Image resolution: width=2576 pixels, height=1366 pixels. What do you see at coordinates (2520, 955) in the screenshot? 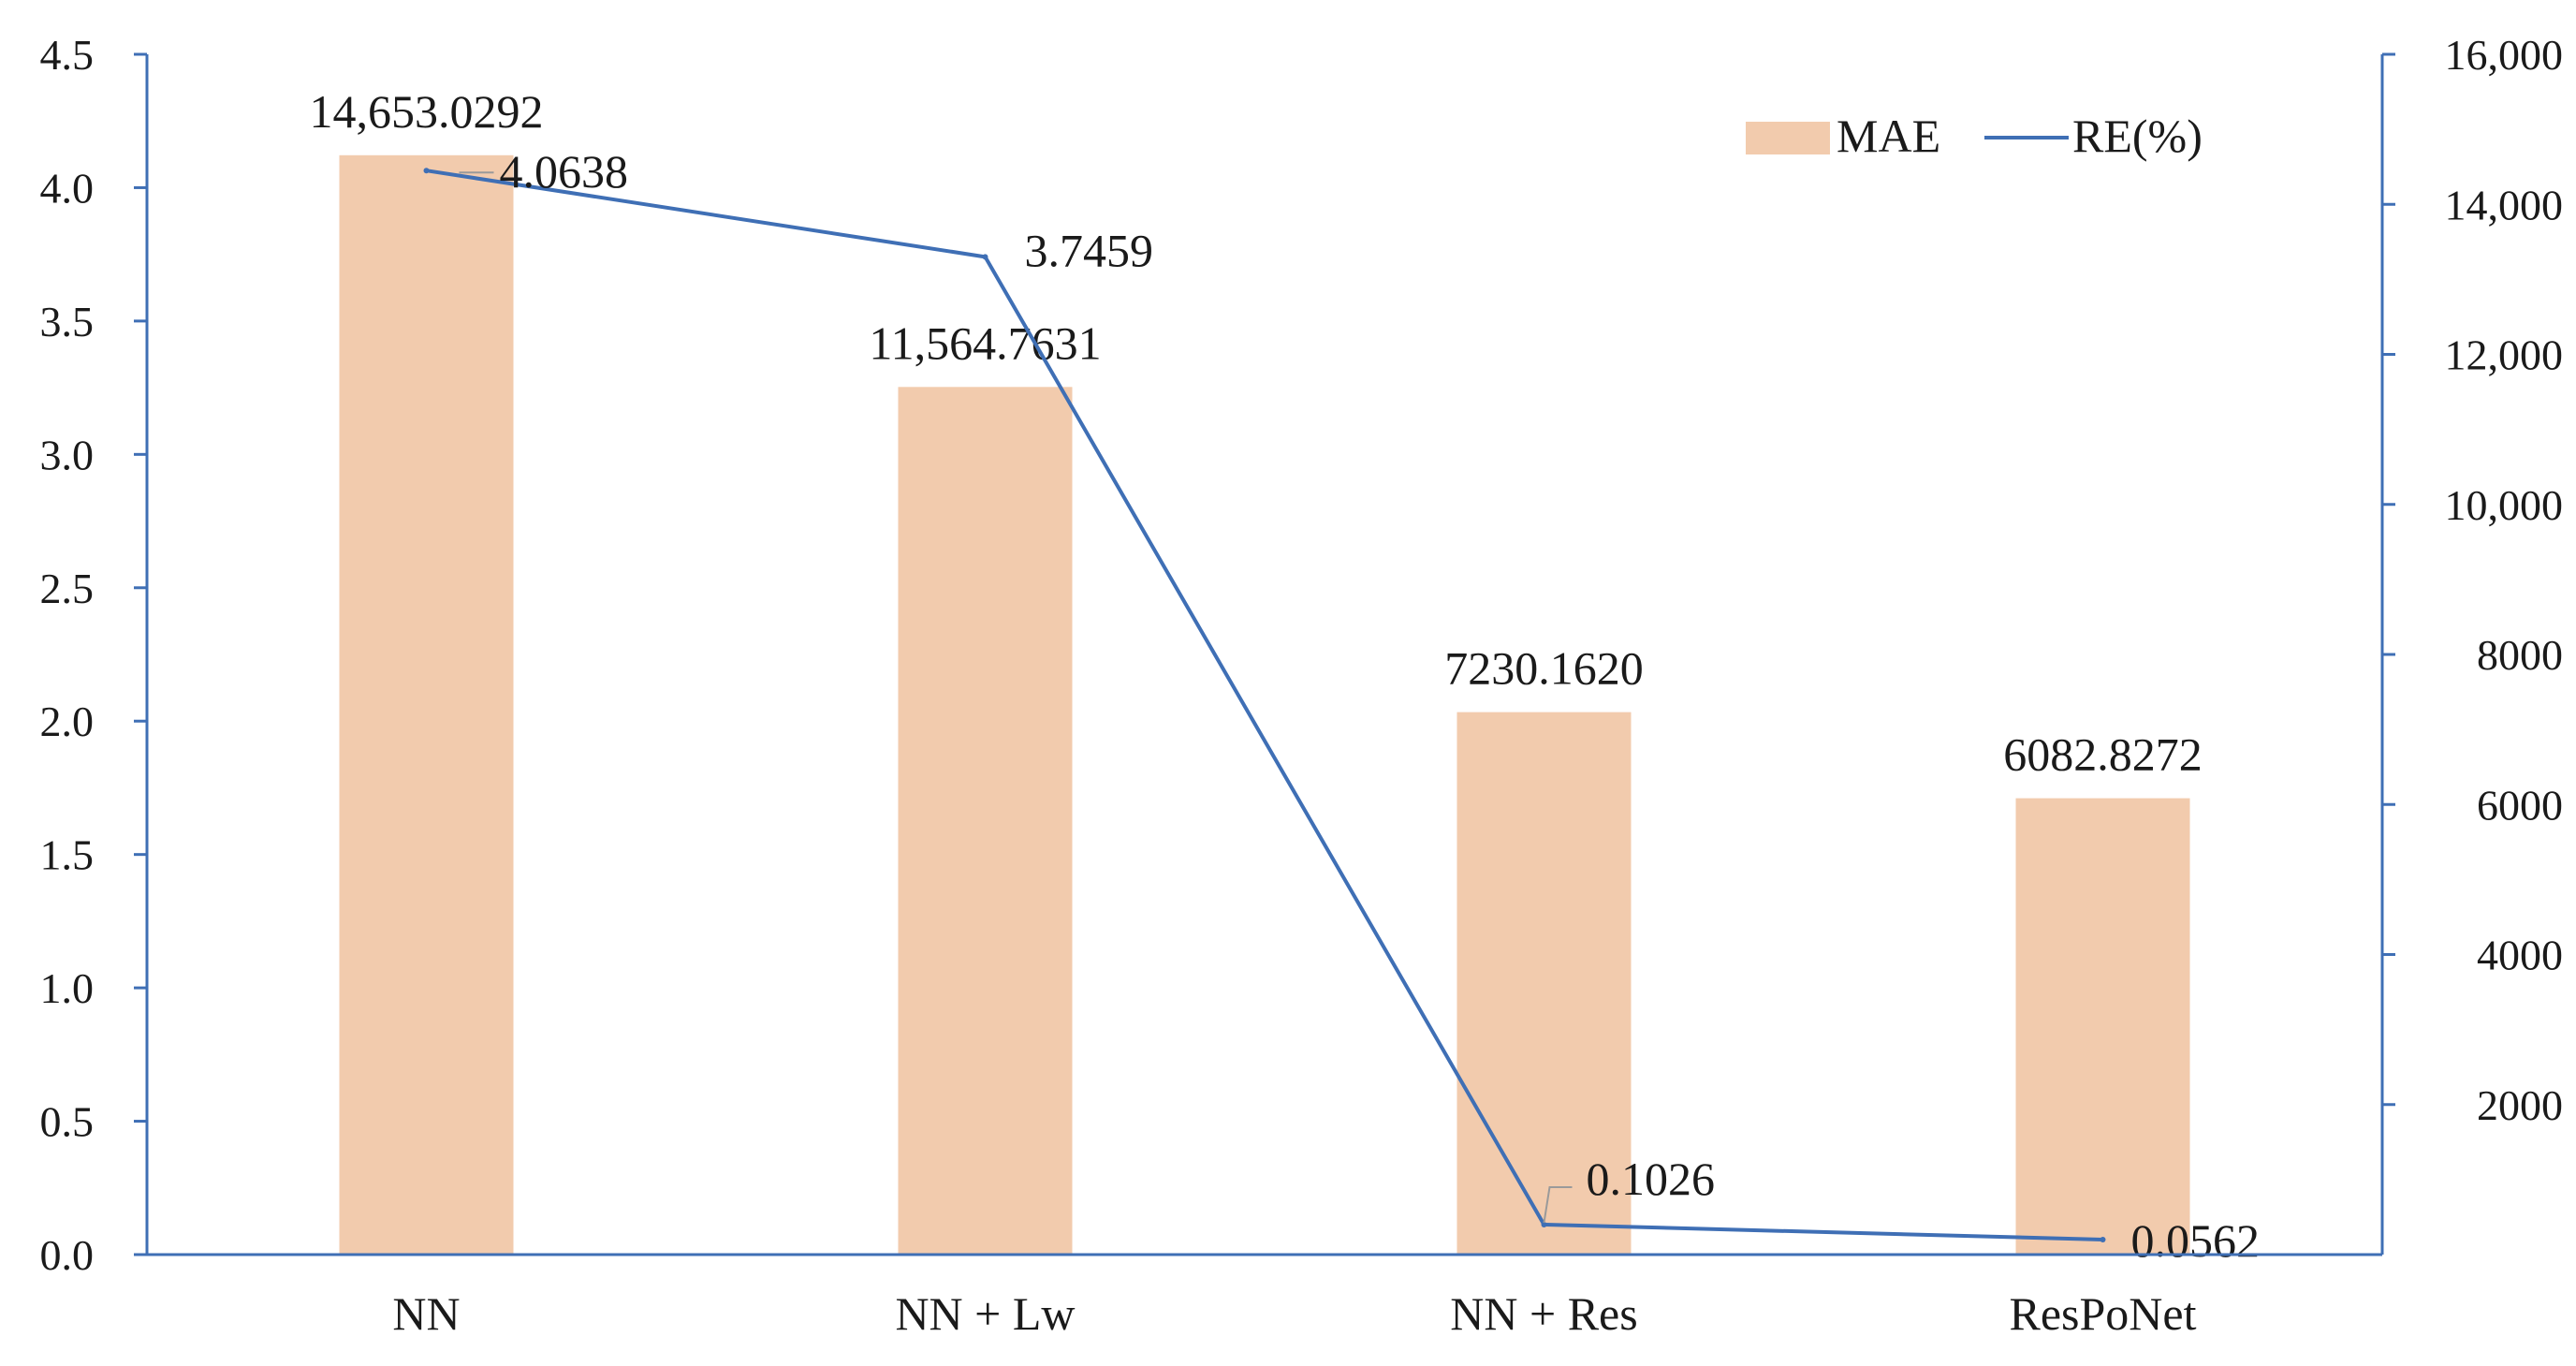
I see `right-tick-label: 4000` at bounding box center [2520, 955].